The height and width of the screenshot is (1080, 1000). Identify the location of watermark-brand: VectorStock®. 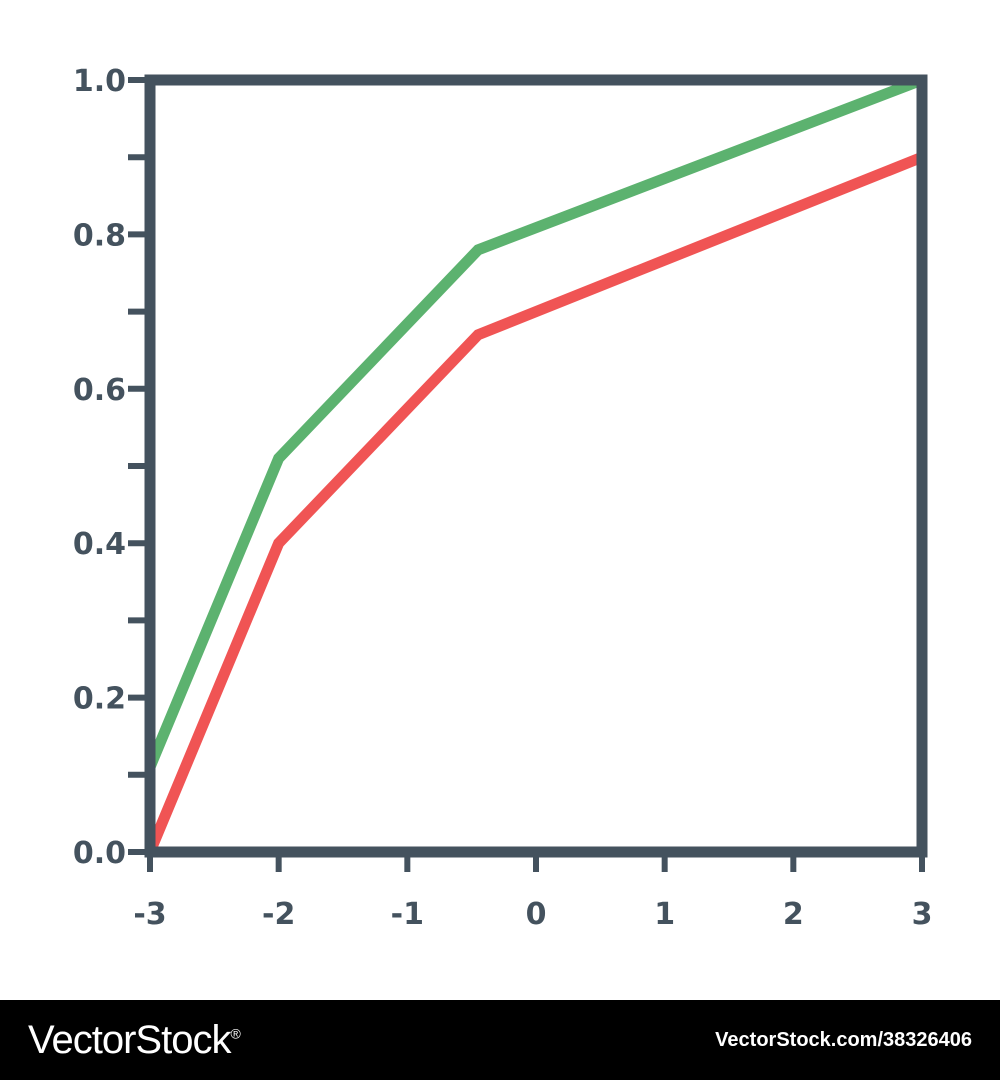
(134, 1040).